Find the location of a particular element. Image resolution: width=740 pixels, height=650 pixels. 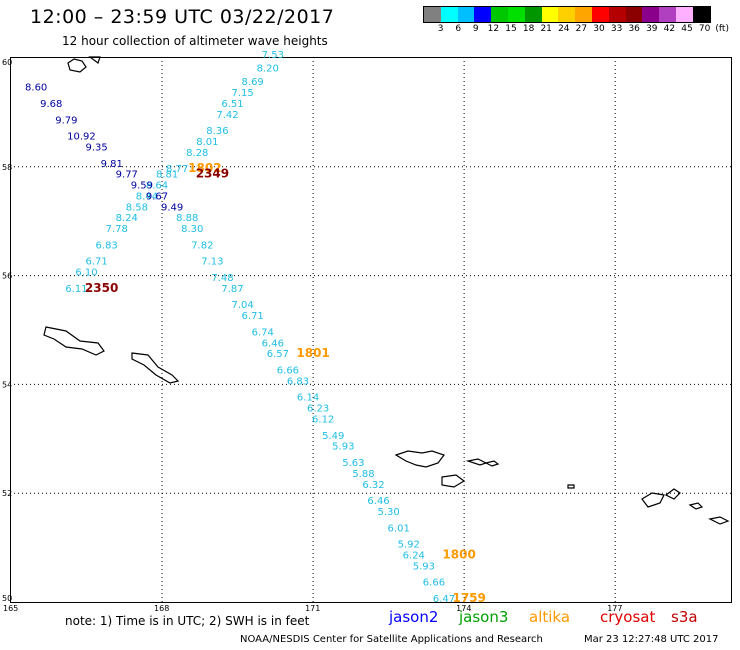

latitude-label: 54 is located at coordinates (7, 384).